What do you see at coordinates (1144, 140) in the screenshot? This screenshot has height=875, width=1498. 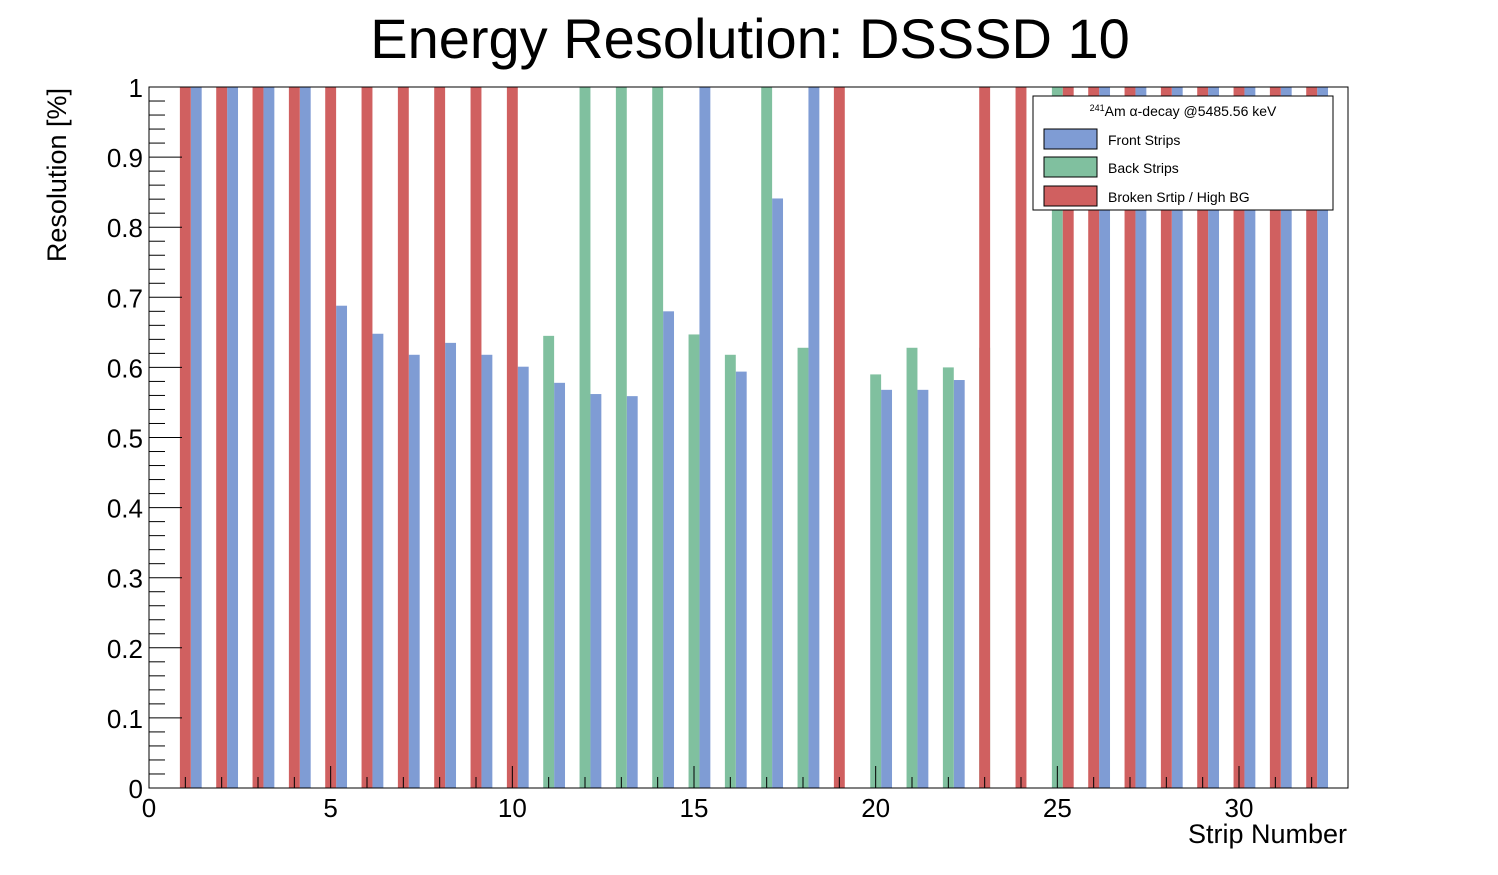 I see `legend-label-front: Front Strips` at bounding box center [1144, 140].